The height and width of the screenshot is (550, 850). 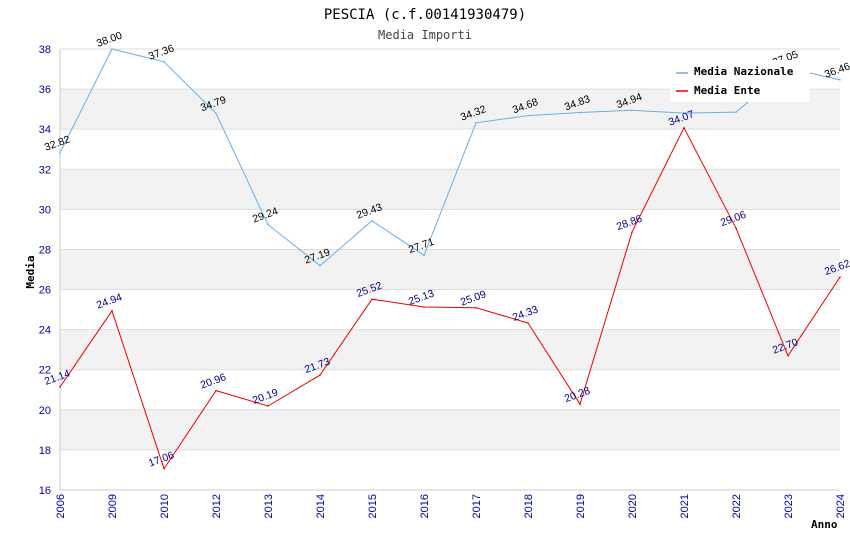 I want to click on data-label: 17.06, so click(x=161, y=459).